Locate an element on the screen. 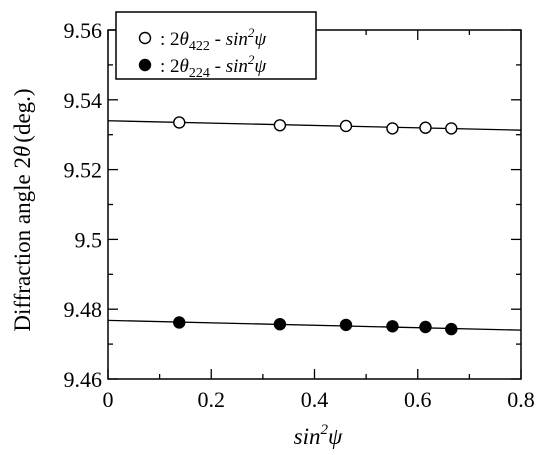  legend: : 2θ422 - sin2ψ : 2θ224 - sin2ψ is located at coordinates (216, 46).